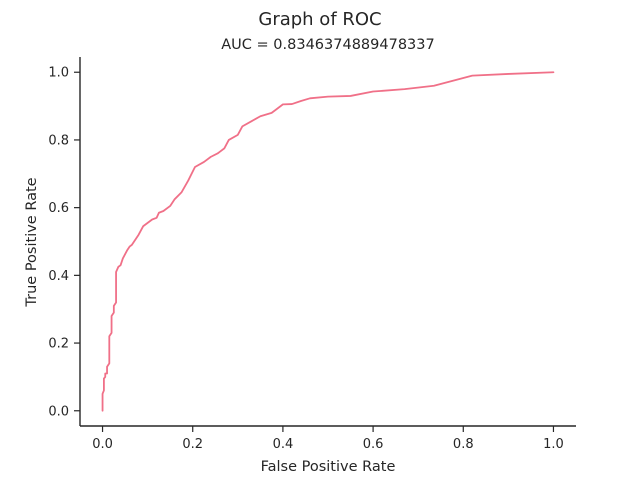 Image resolution: width=640 pixels, height=480 pixels. What do you see at coordinates (58, 276) in the screenshot?
I see `y-tick-label: 0.4` at bounding box center [58, 276].